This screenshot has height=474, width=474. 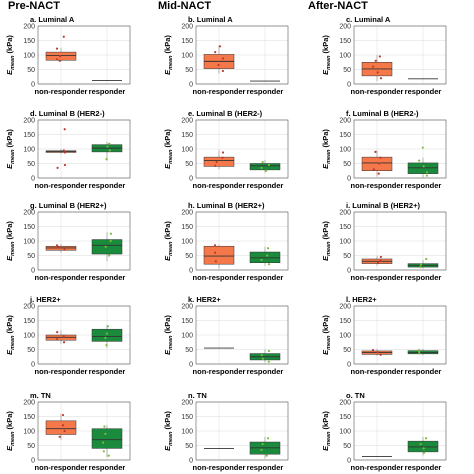 I want to click on panel-title: j. HER2+, so click(x=45, y=299).